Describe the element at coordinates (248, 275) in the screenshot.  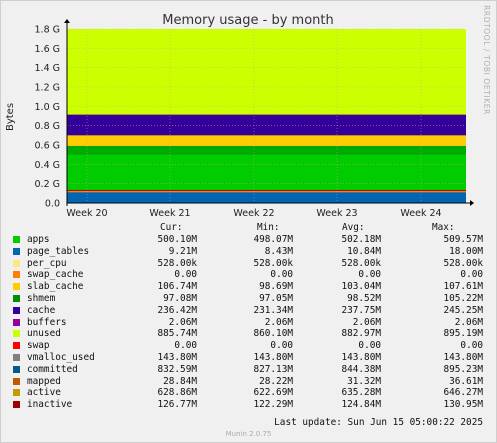
I see `legend-row-swap_cache: swap_cache 0.00 0.00 0.00 0.00` at that location.